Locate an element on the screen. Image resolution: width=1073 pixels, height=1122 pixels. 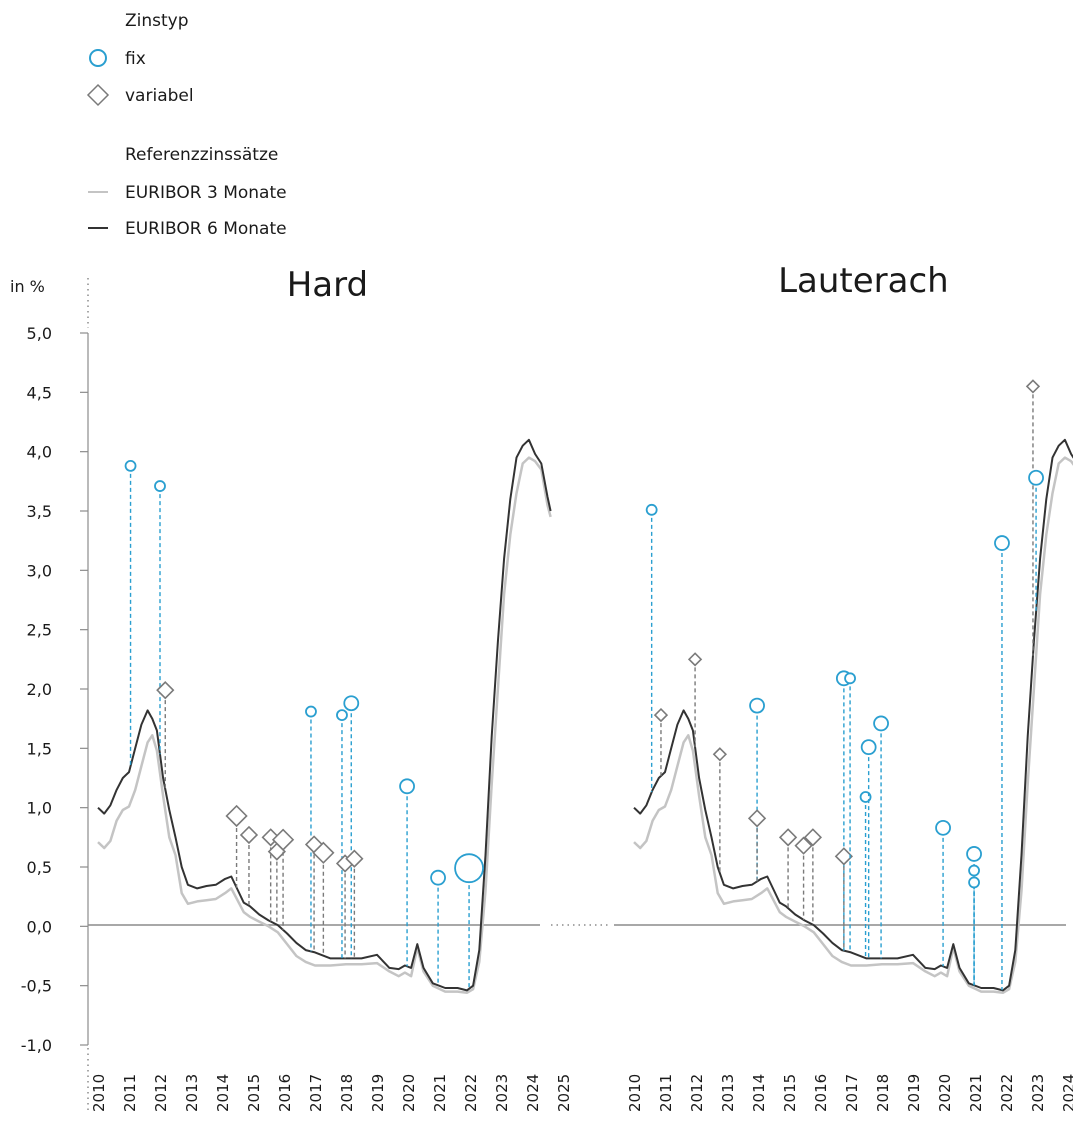
legend-ref-title: Referenzzinssätze is located at coordinates (201, 155).